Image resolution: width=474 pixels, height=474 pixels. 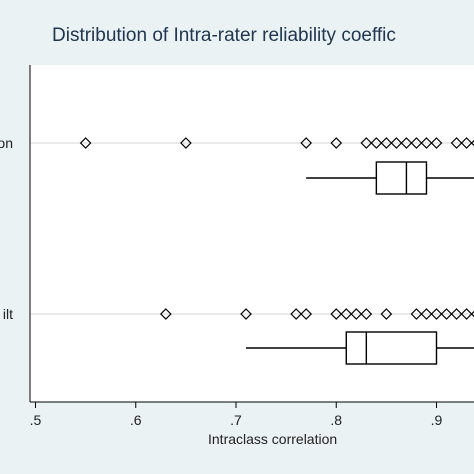 I want to click on x-tick-label: .6, so click(x=136, y=420).